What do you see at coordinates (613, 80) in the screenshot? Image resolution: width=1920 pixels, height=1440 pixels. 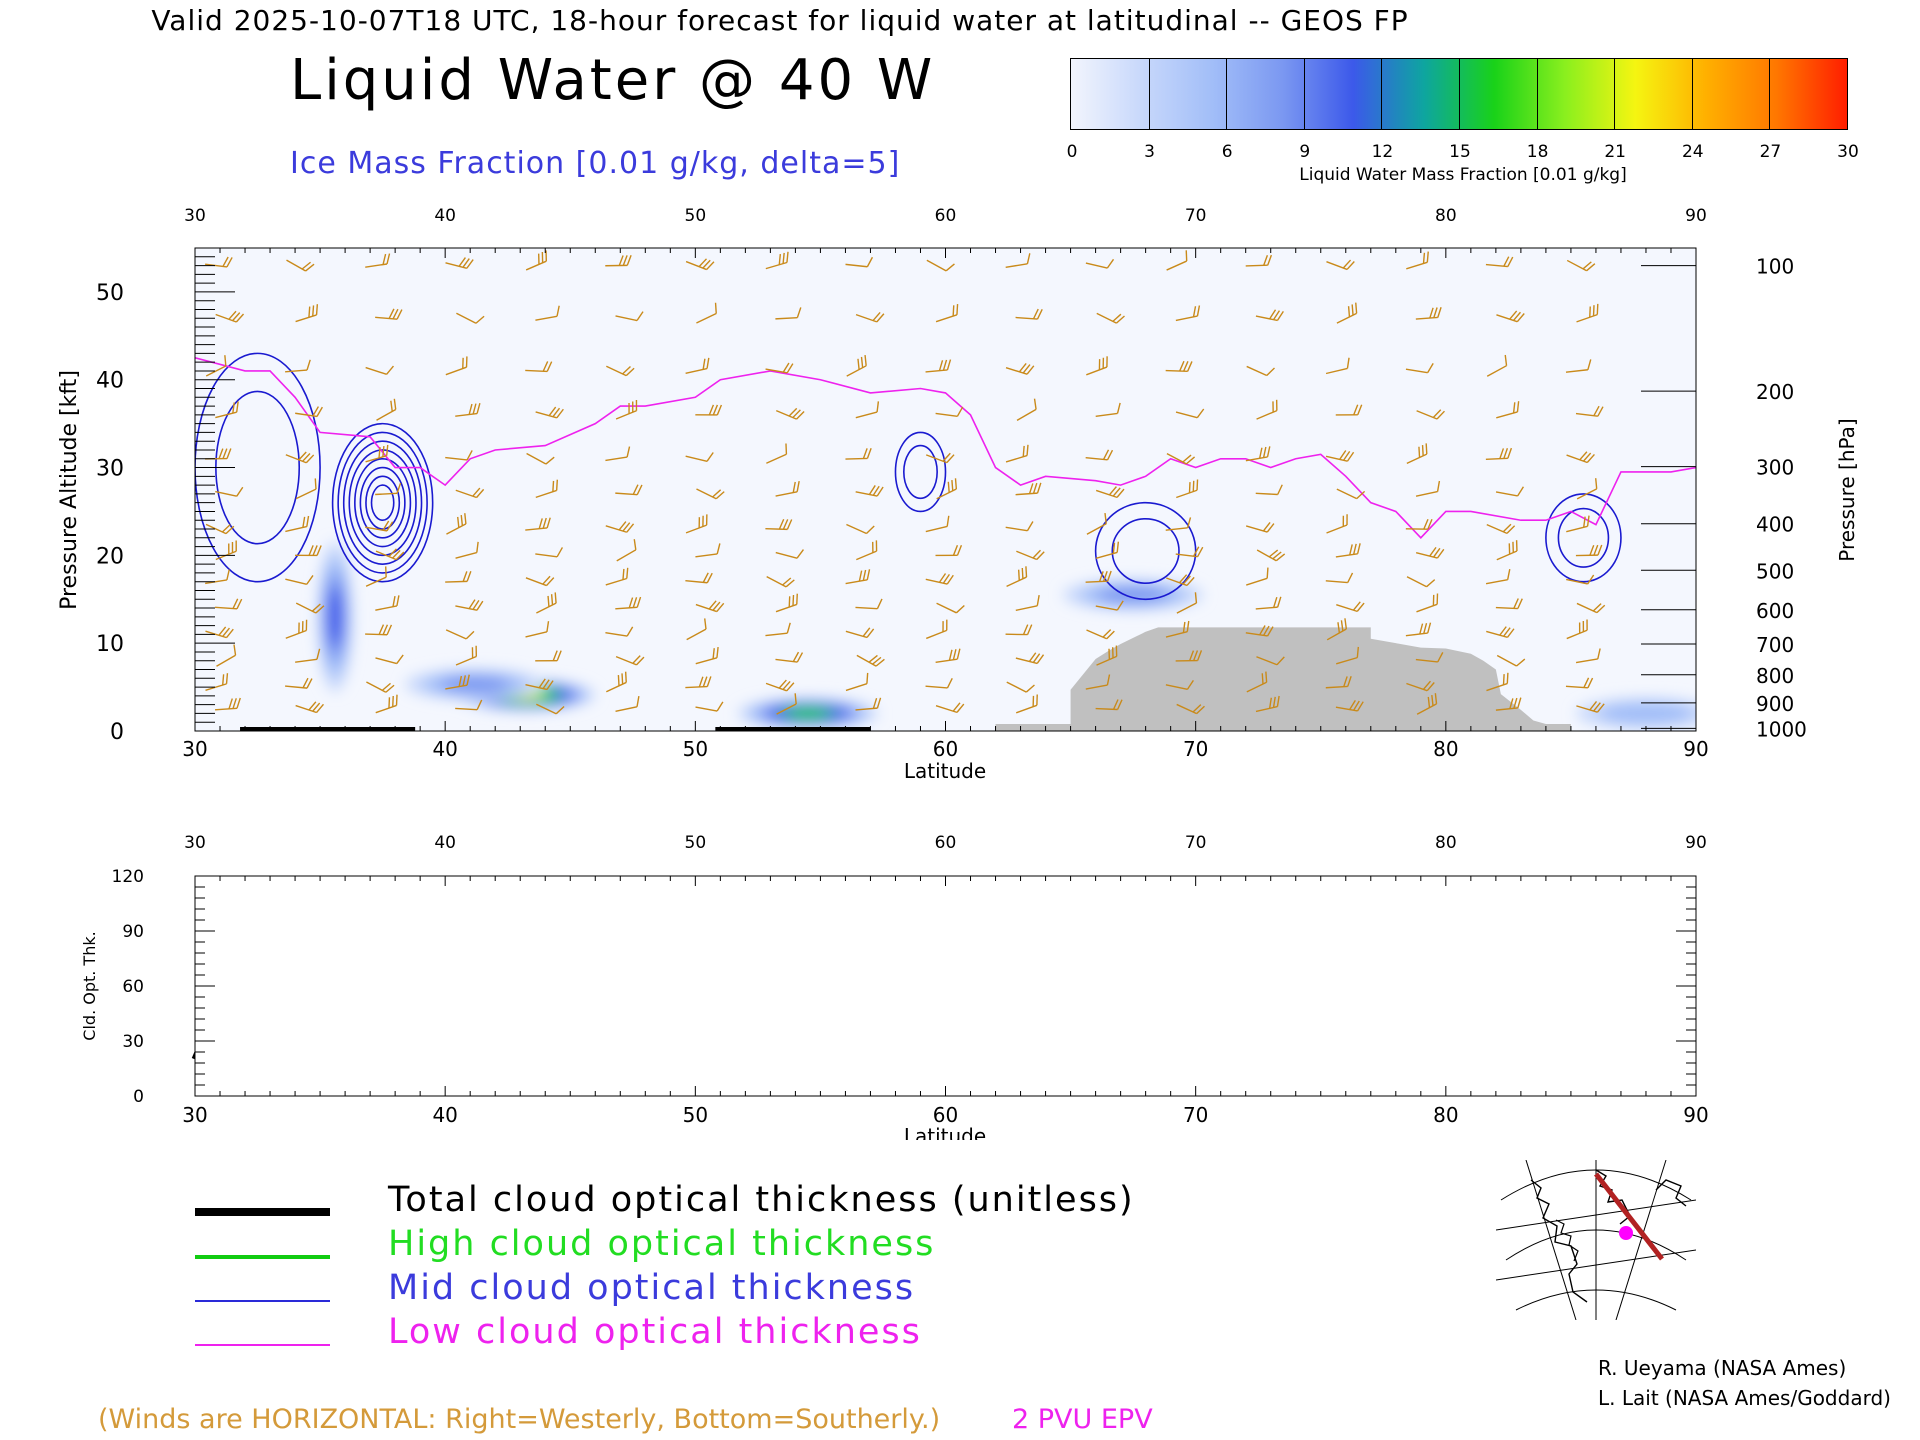 I see `main-title: Liquid Water @ 40 W` at bounding box center [613, 80].